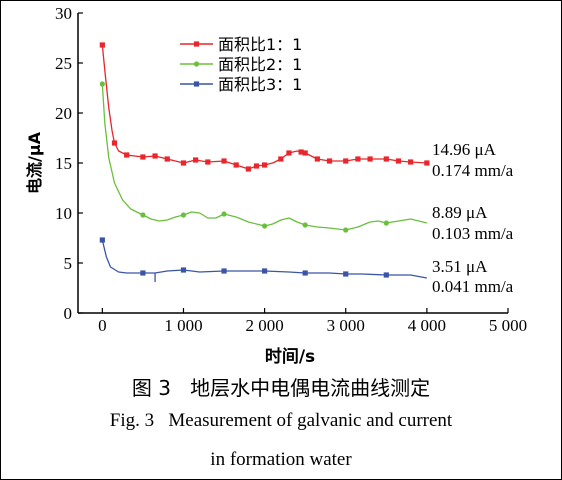 The image size is (562, 480). What do you see at coordinates (102, 325) in the screenshot?
I see `x-tick-label: 0` at bounding box center [102, 325].